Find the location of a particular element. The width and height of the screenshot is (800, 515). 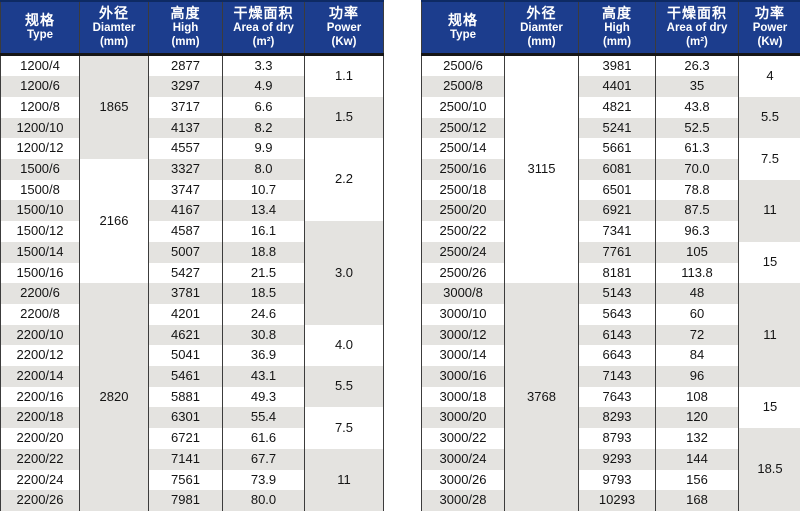

table-row: 1200/4 1865 2877 3.3 1.1 is located at coordinates (192, 107).